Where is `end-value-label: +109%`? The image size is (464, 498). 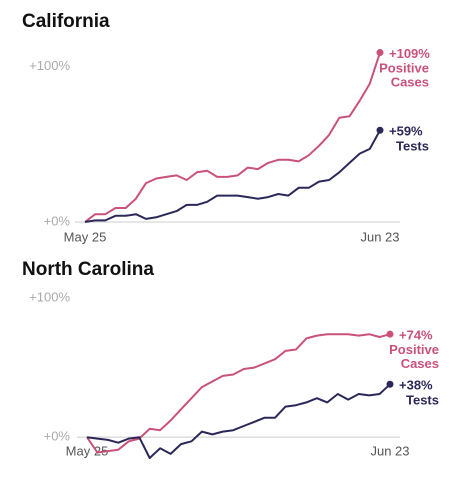
end-value-label: +109% is located at coordinates (409, 53).